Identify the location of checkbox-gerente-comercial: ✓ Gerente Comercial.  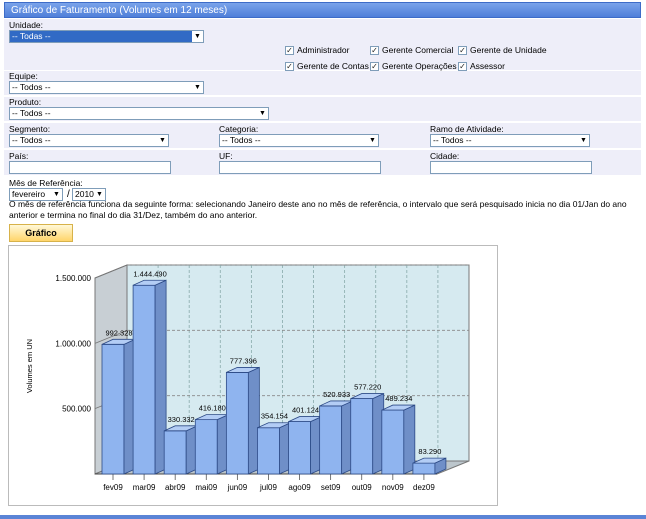
(412, 50).